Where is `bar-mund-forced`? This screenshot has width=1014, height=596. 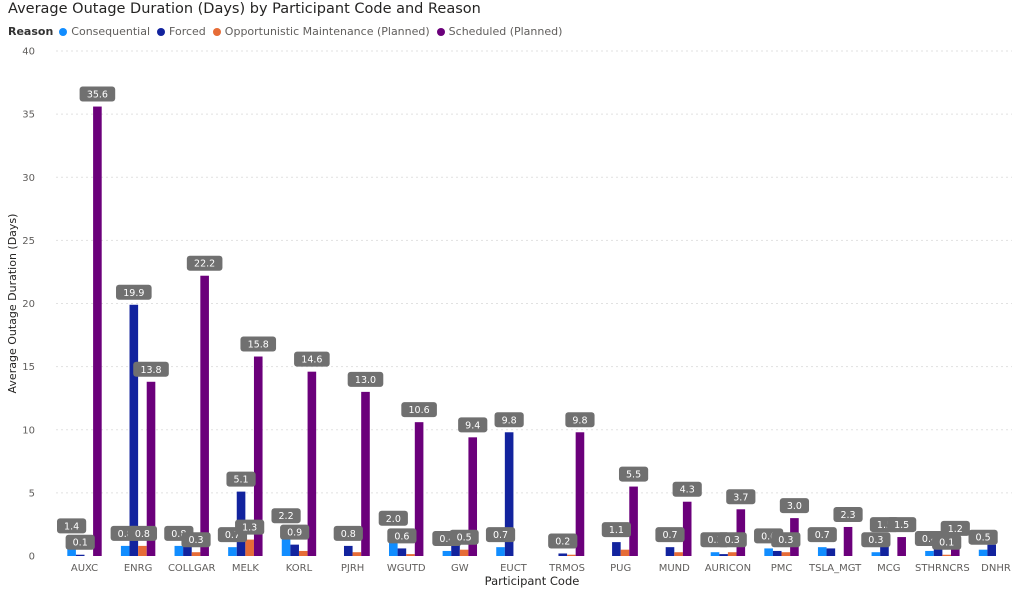 bar-mund-forced is located at coordinates (670, 551).